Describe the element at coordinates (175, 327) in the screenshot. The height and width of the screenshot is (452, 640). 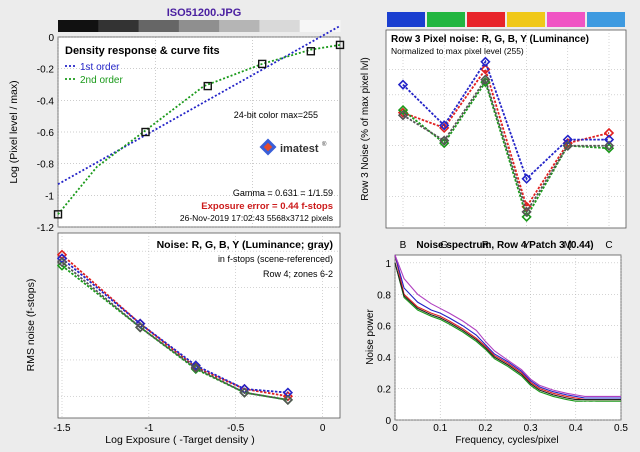
I see `fstop-noise-series` at that location.